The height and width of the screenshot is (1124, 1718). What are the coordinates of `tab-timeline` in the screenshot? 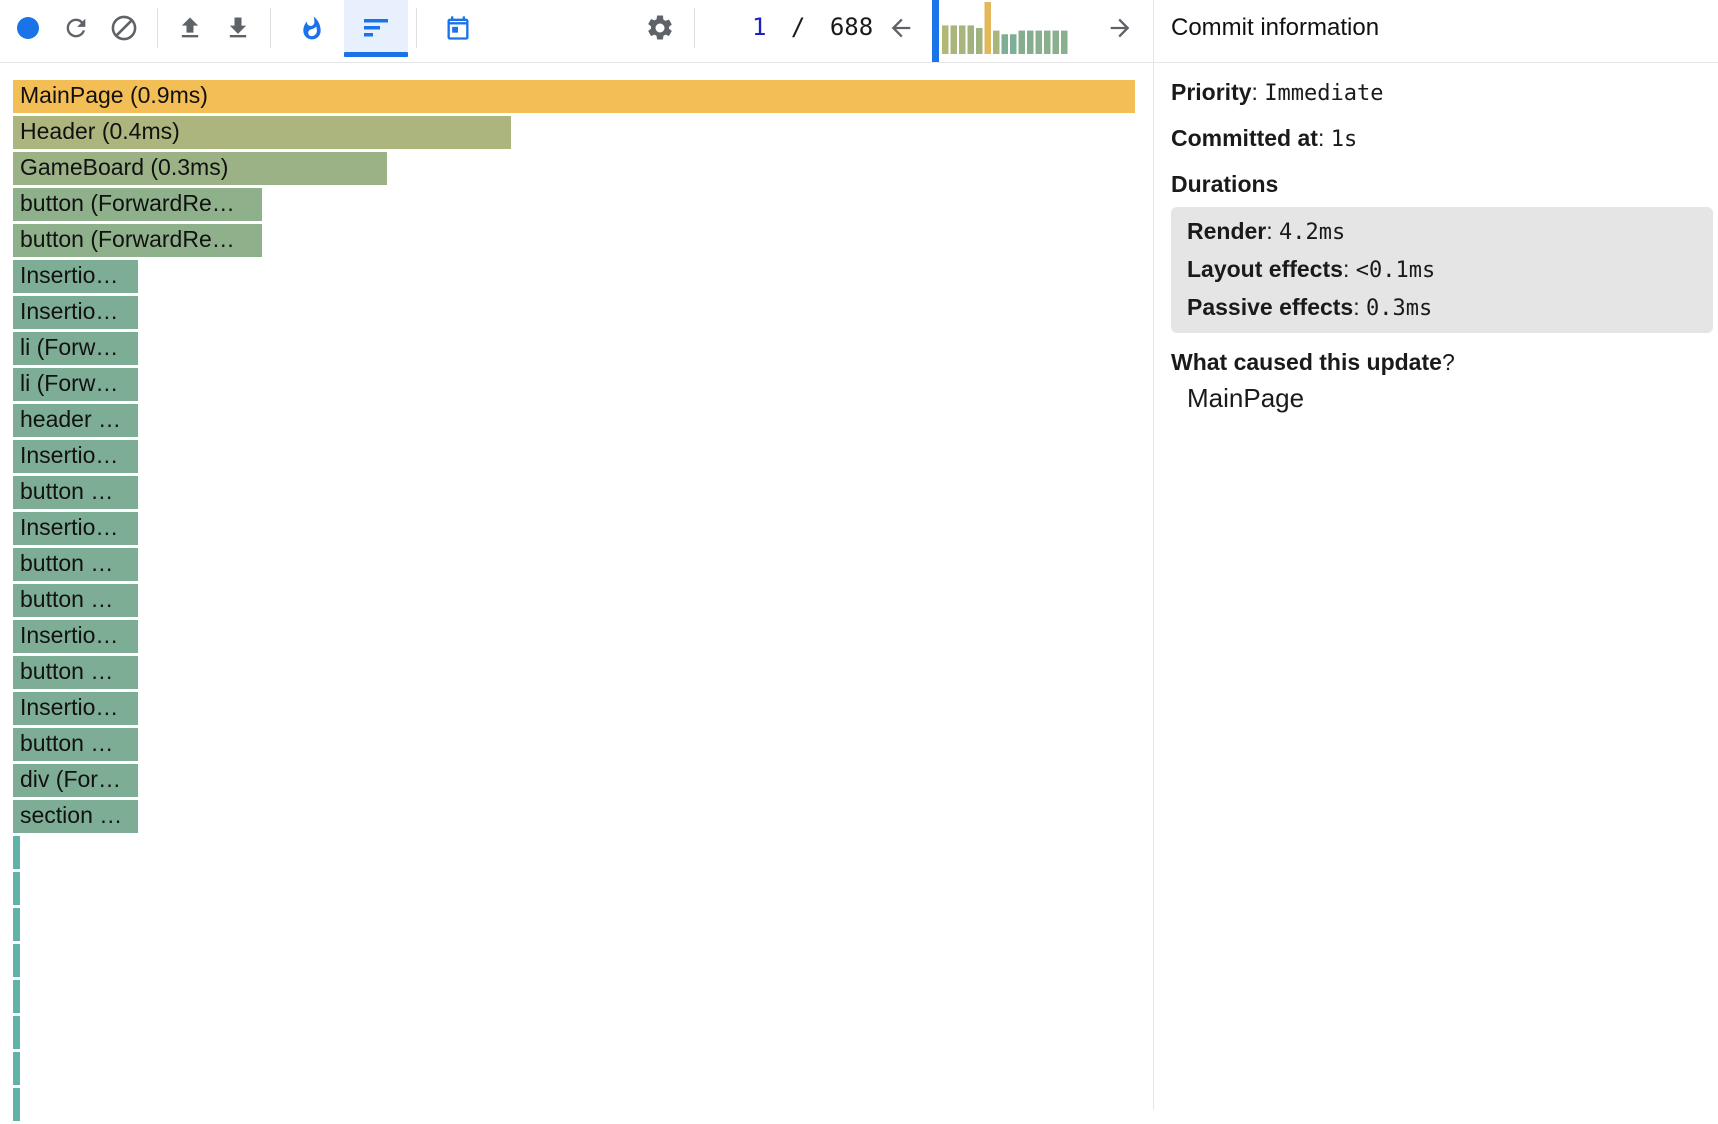 It's located at (458, 28).